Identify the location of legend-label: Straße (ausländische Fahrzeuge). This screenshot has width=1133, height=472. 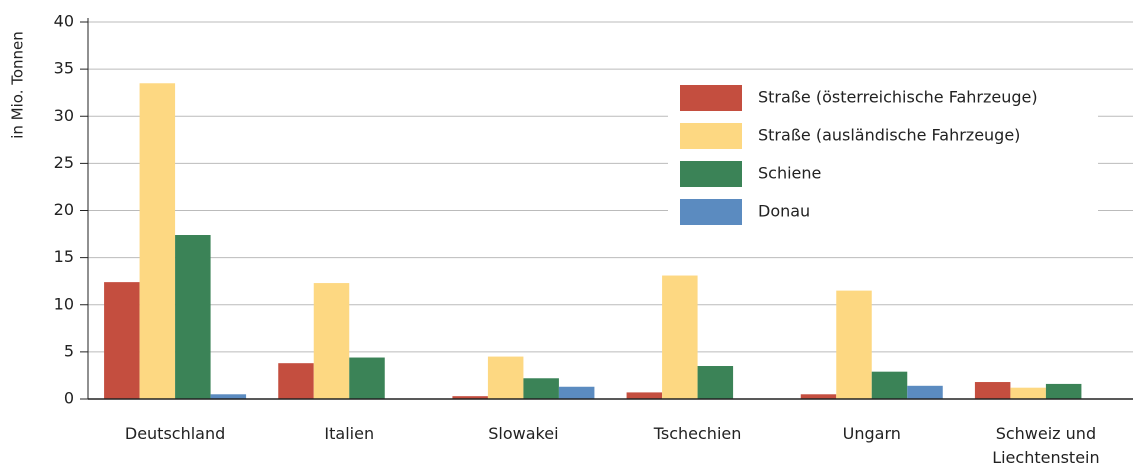
(889, 135).